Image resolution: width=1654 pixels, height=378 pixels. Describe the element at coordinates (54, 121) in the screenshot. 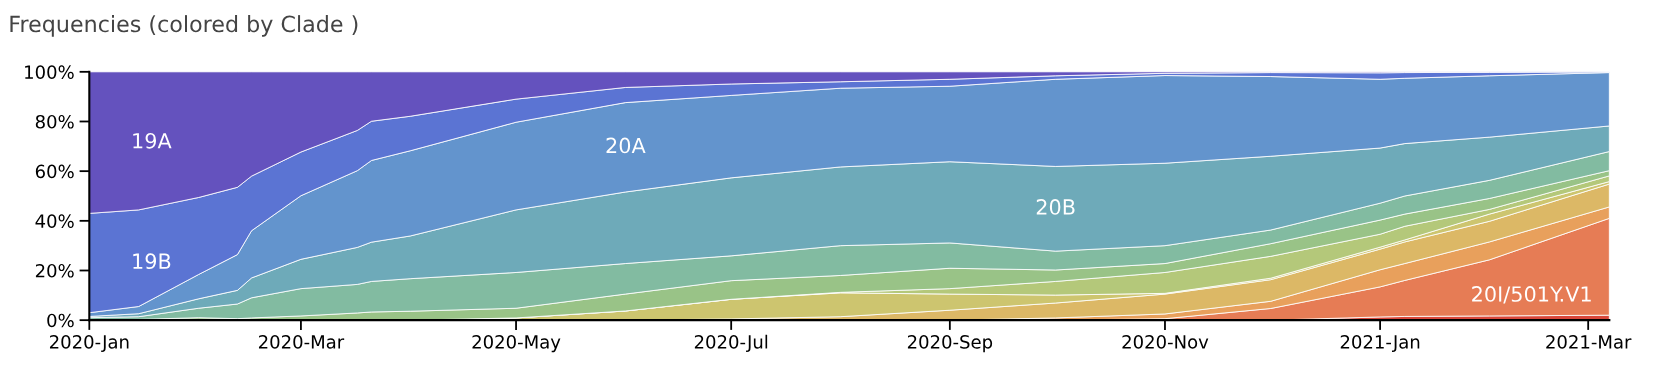

I see `y-tick-label: 80%` at that location.